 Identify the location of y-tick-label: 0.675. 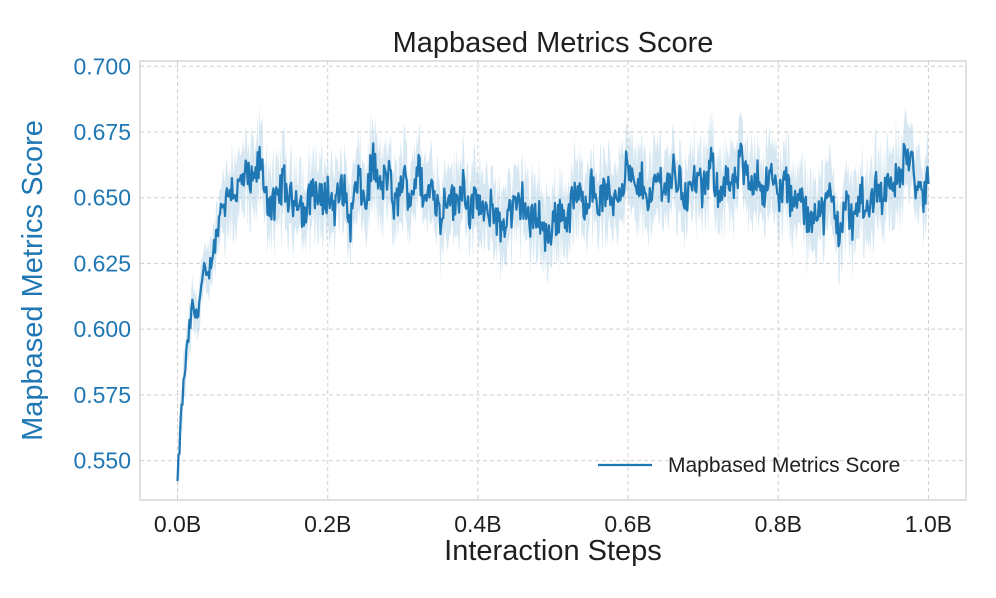
(102, 132).